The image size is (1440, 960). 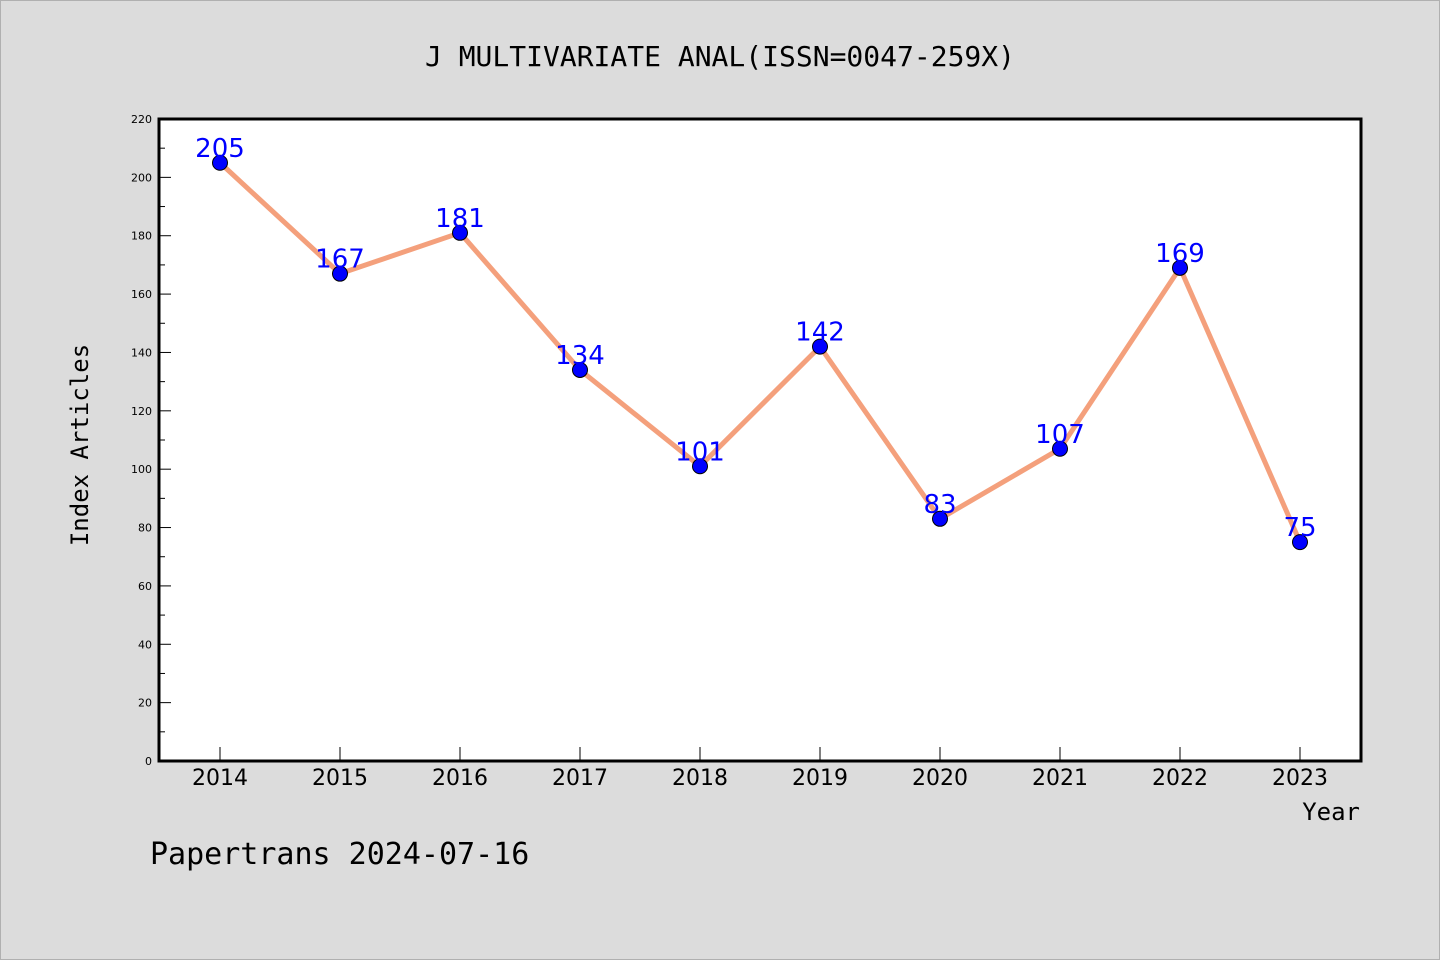 What do you see at coordinates (1060, 435) in the screenshot?
I see `data-label-2021: 107` at bounding box center [1060, 435].